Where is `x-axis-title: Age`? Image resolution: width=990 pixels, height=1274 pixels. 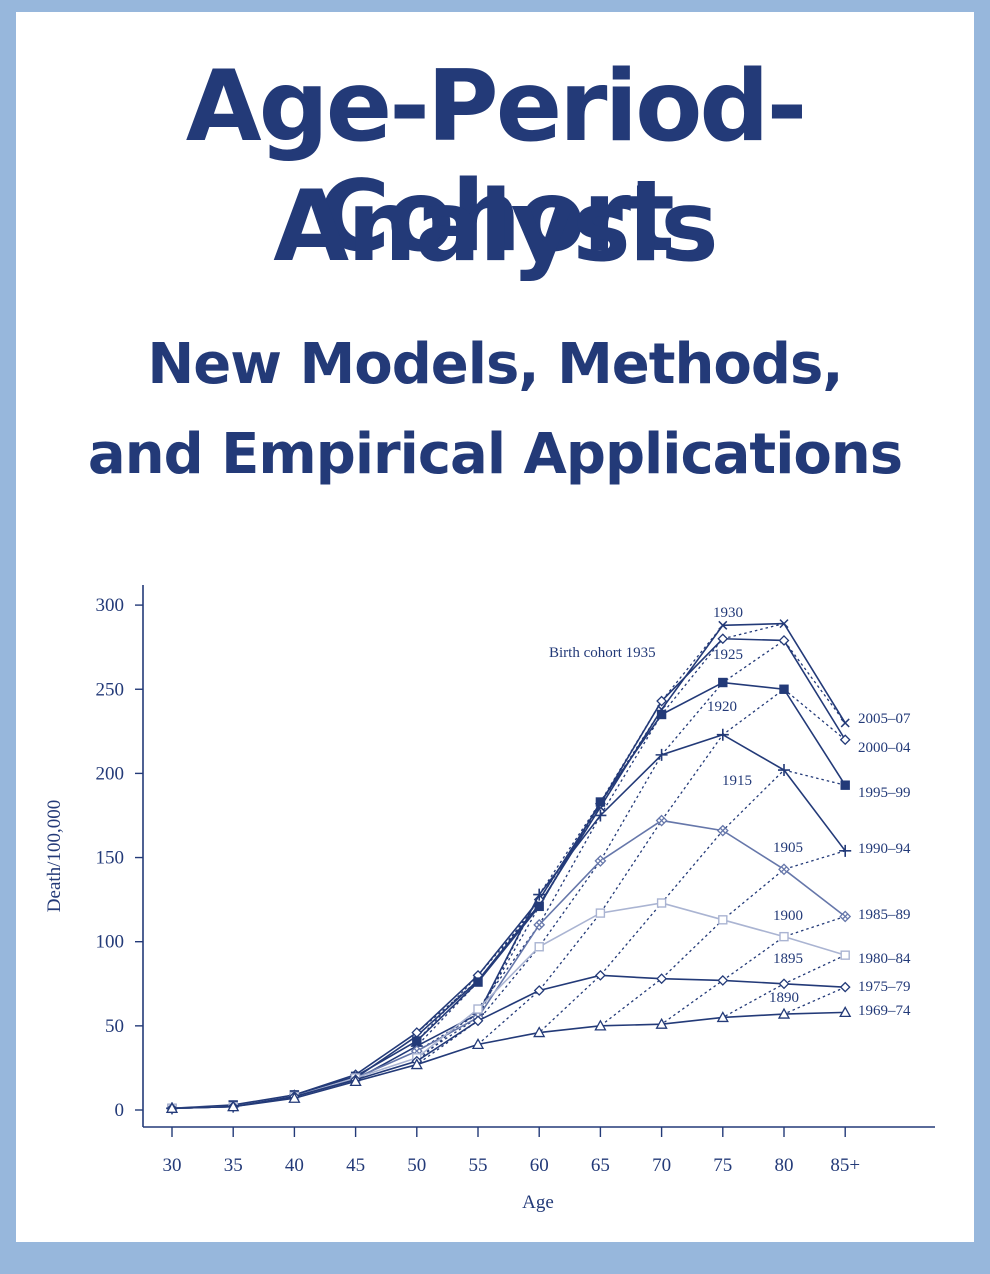 x-axis-title: Age is located at coordinates (538, 1202).